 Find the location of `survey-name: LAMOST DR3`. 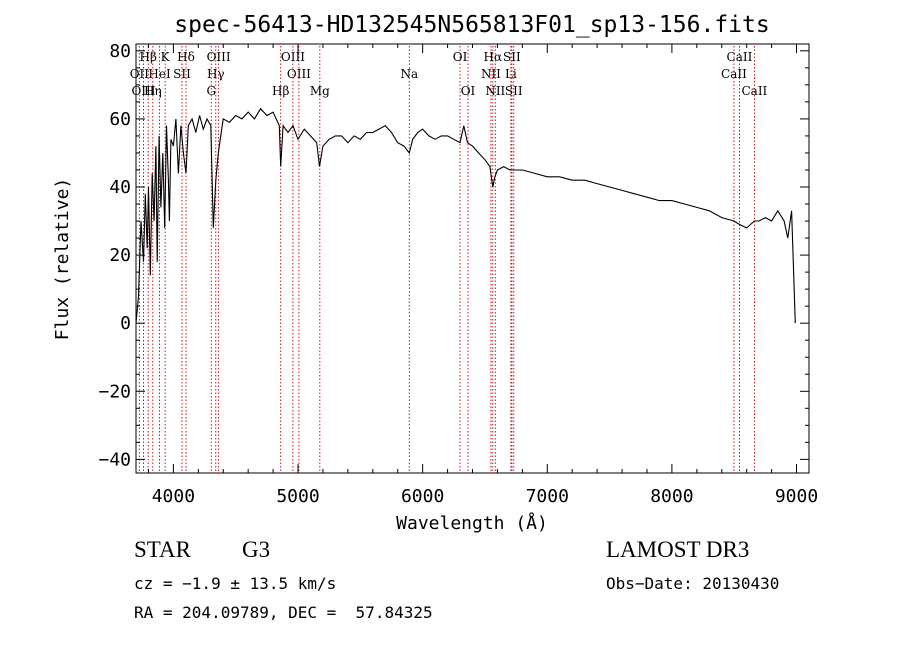

survey-name: LAMOST DR3 is located at coordinates (678, 549).